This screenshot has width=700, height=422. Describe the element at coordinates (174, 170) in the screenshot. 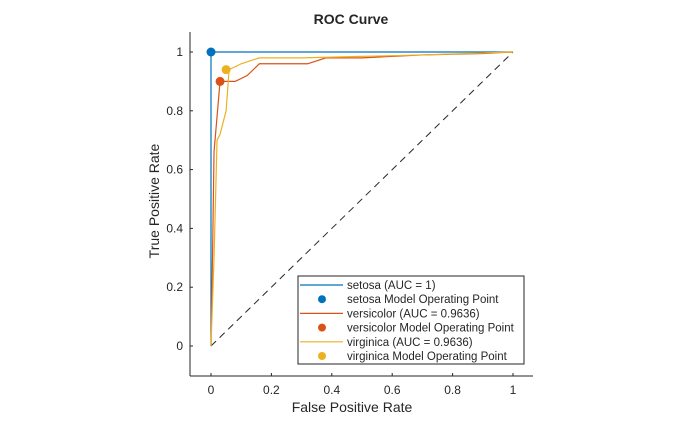

I see `y-tick-label: 0.6` at that location.